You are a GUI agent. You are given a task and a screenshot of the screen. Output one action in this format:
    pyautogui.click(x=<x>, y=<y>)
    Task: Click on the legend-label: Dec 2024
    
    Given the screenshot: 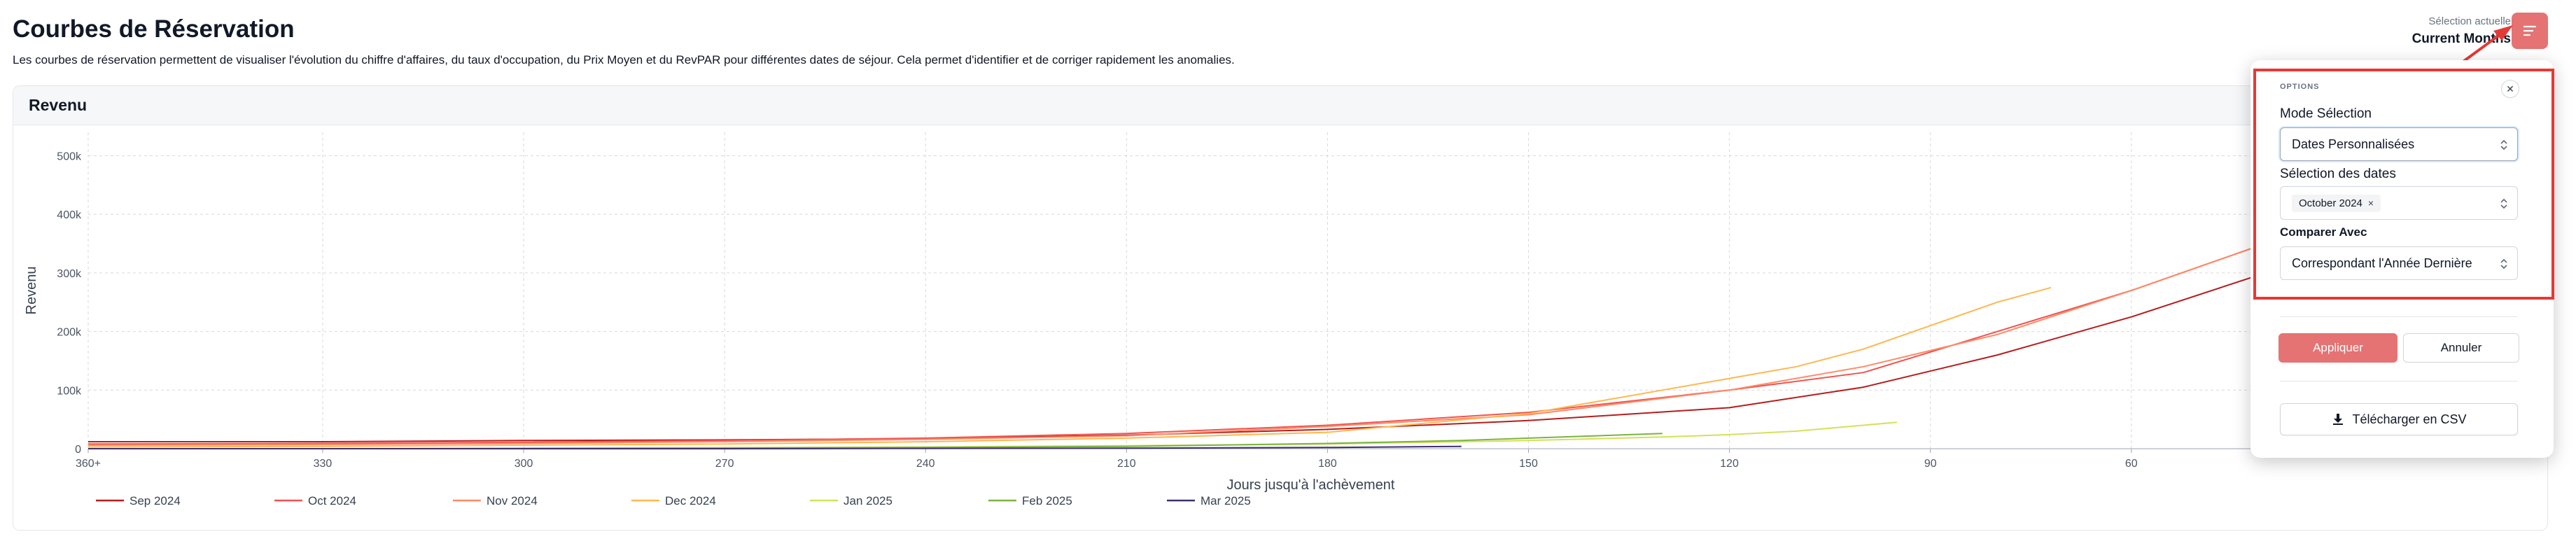 What is the action you would take?
    pyautogui.click(x=690, y=500)
    